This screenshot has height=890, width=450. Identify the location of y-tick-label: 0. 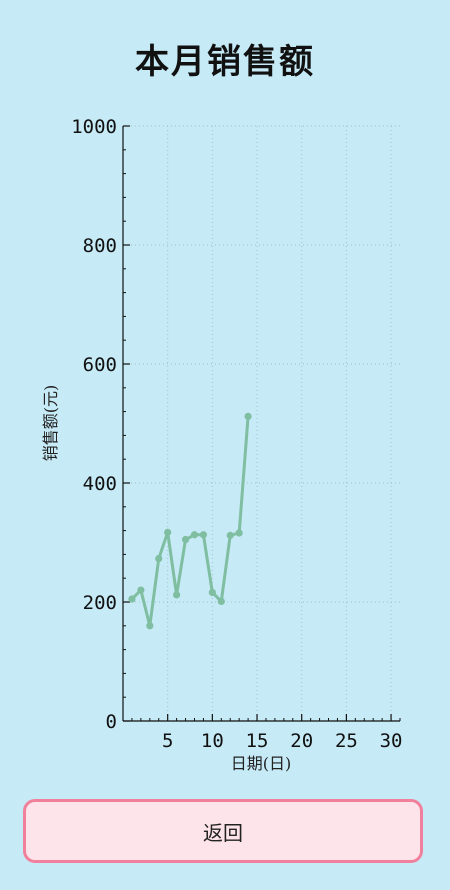
(111, 722).